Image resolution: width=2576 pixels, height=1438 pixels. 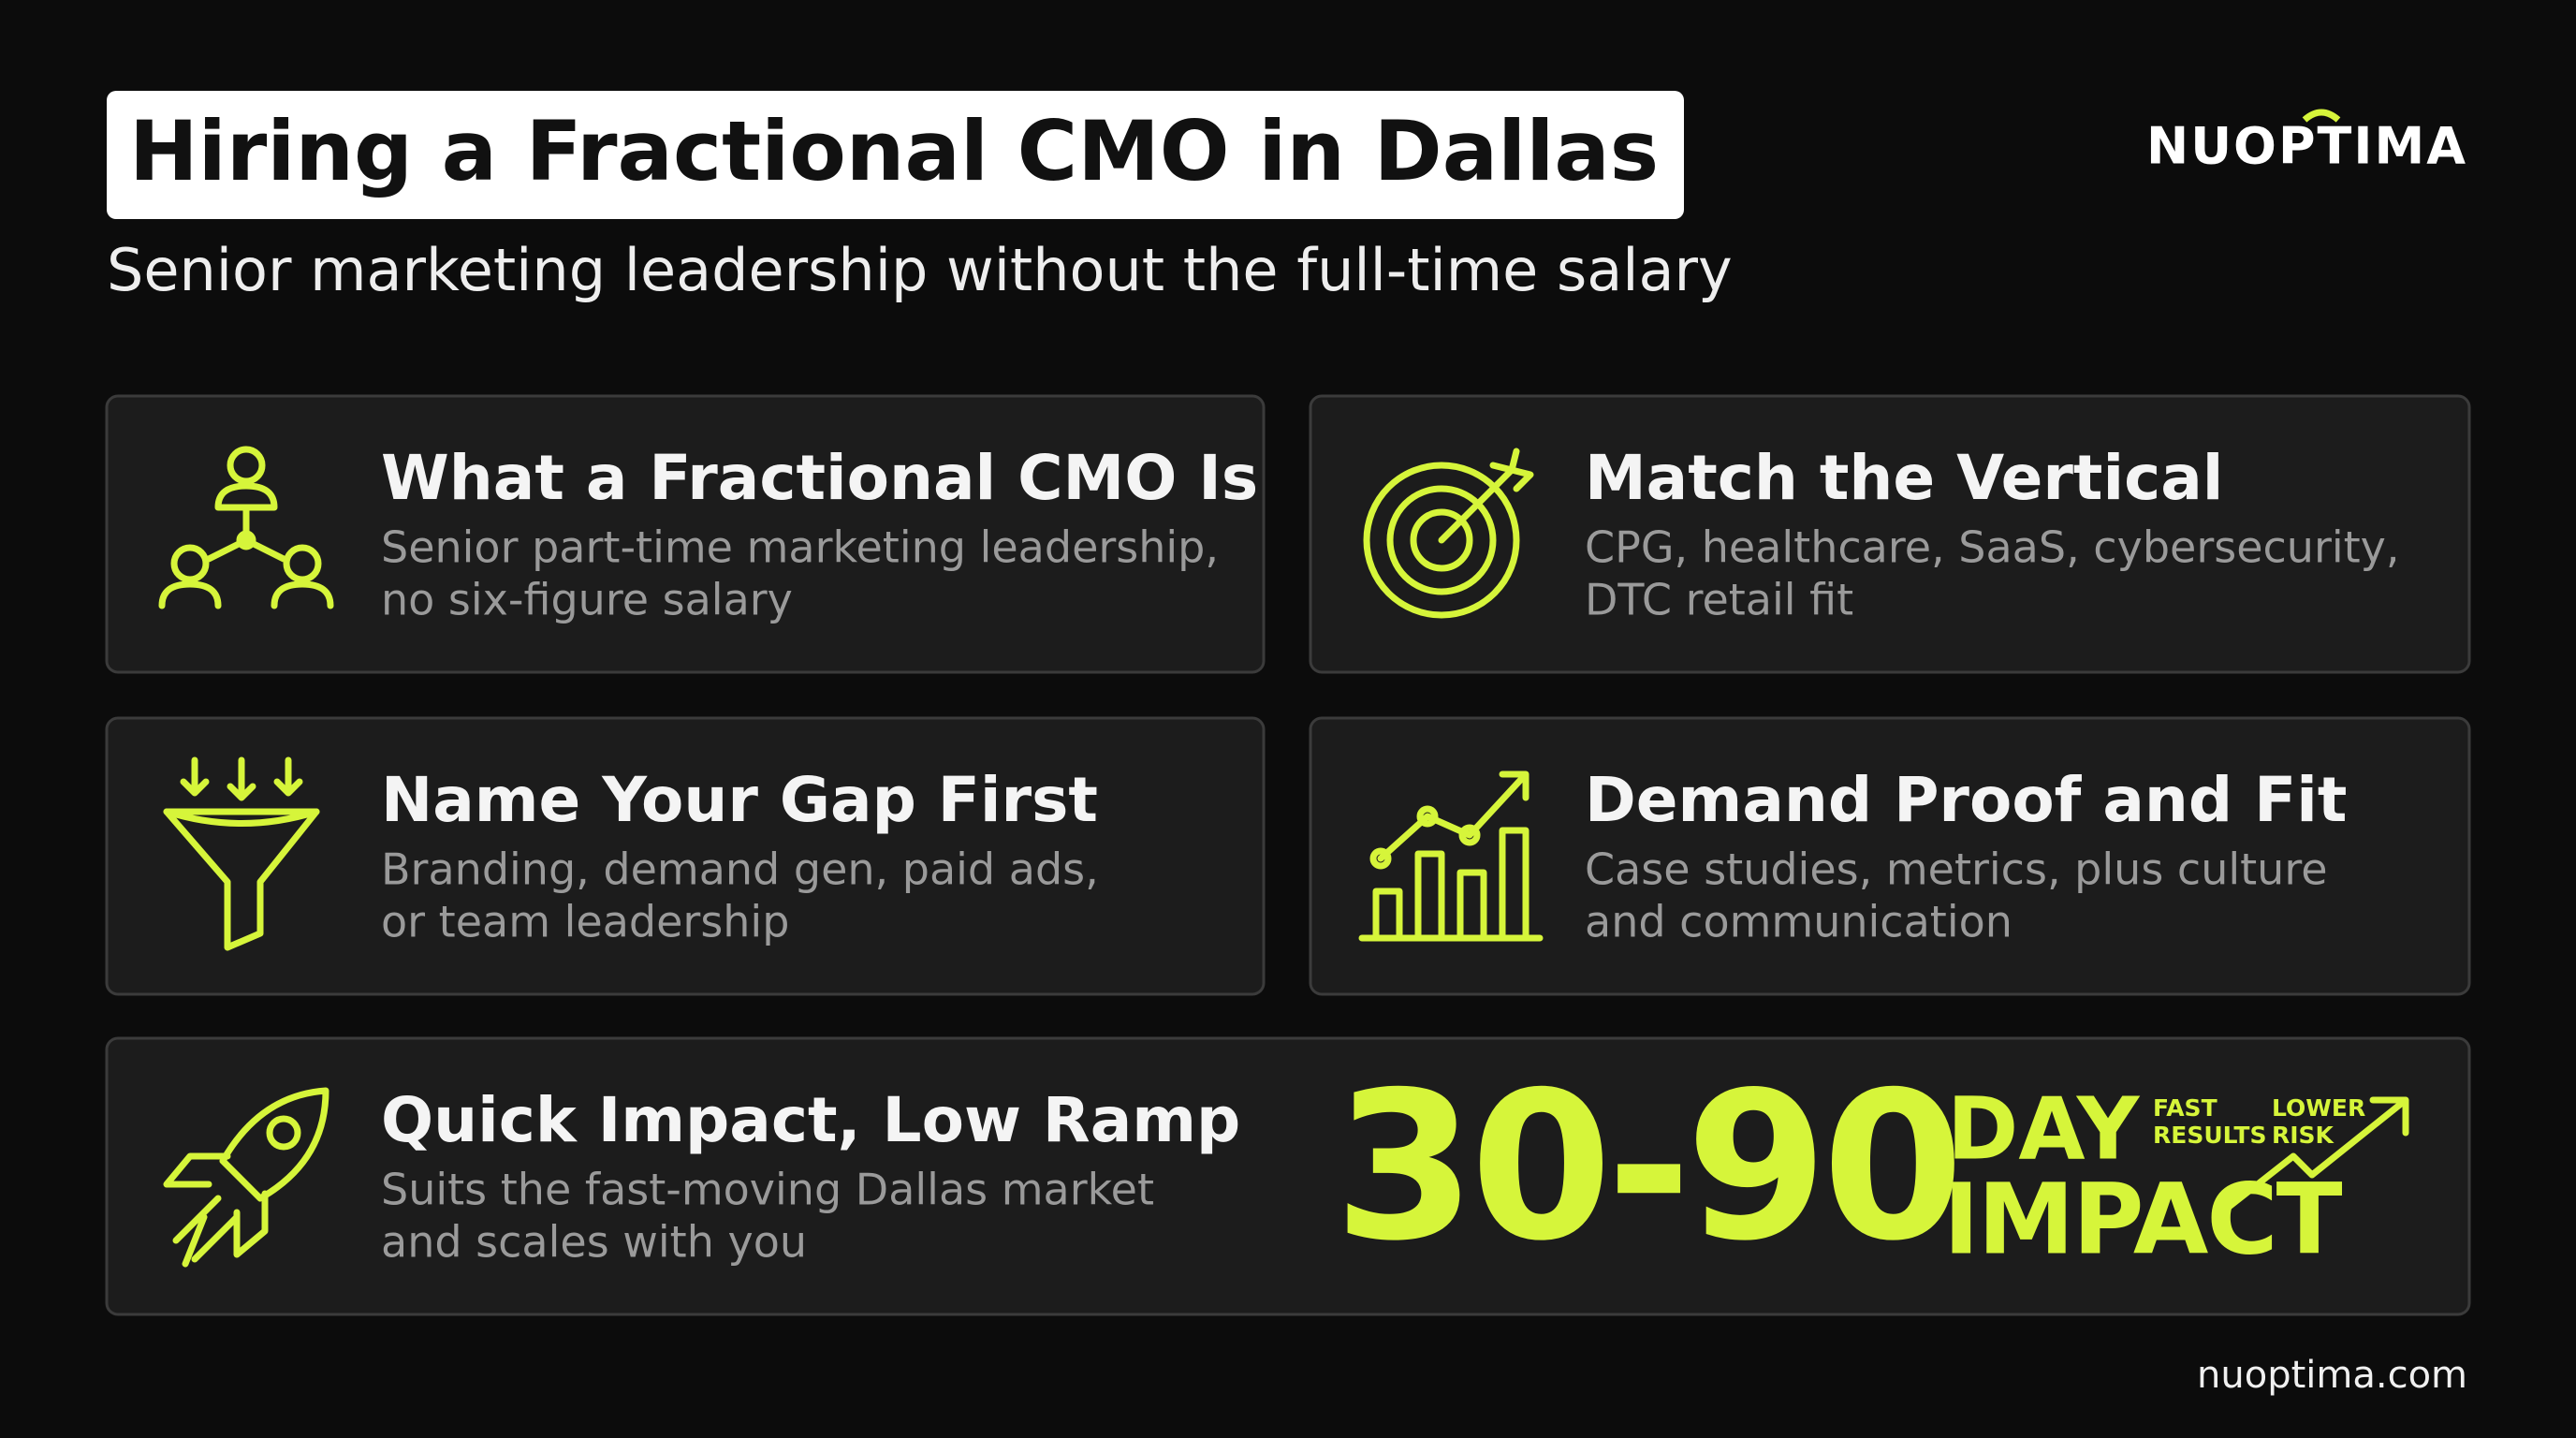 What do you see at coordinates (894, 151) in the screenshot?
I see `title: Hiring a Fractional CMO in Dallas` at bounding box center [894, 151].